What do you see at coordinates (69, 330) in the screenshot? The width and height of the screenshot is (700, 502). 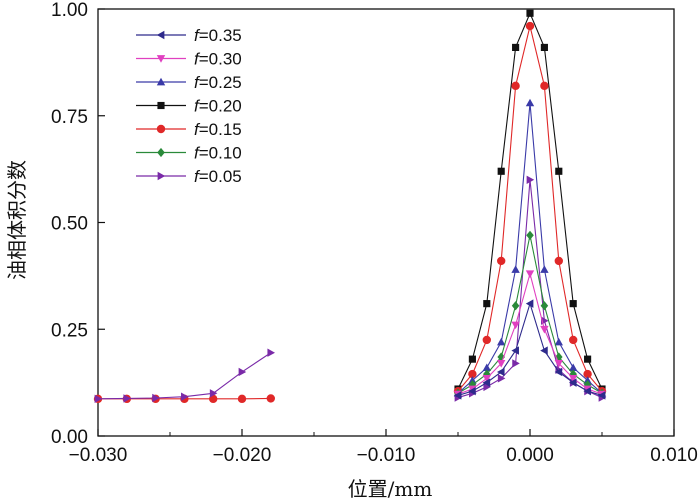 I see `y-tick-label: 0.25` at bounding box center [69, 330].